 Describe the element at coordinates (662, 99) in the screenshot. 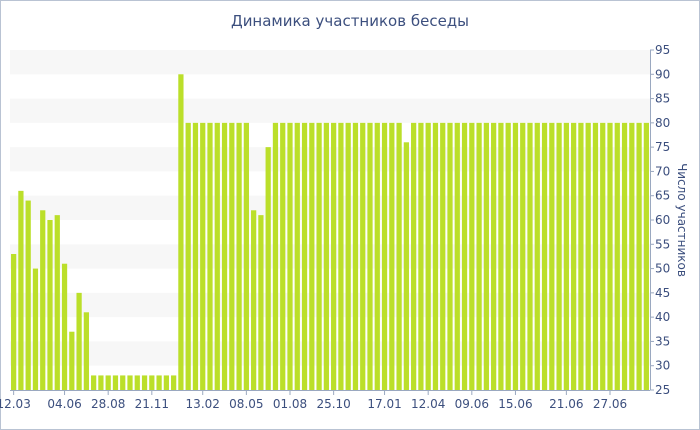

I see `y-tick-label: 85` at that location.